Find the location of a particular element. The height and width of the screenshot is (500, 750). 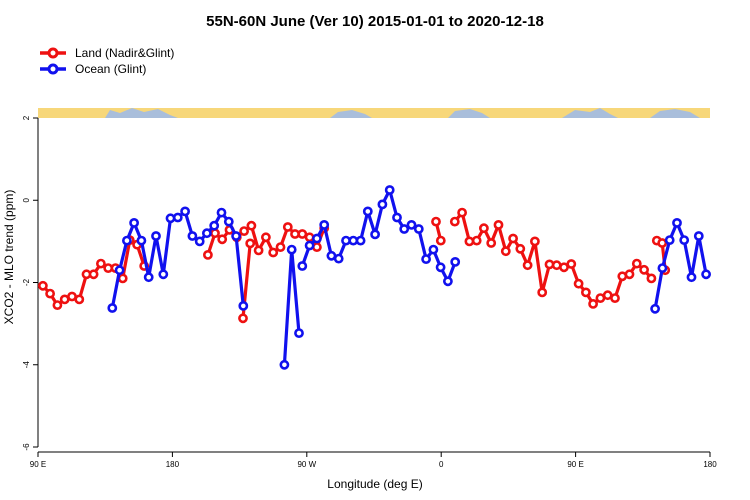

y-tick-label: 0 is located at coordinates (26, 199).